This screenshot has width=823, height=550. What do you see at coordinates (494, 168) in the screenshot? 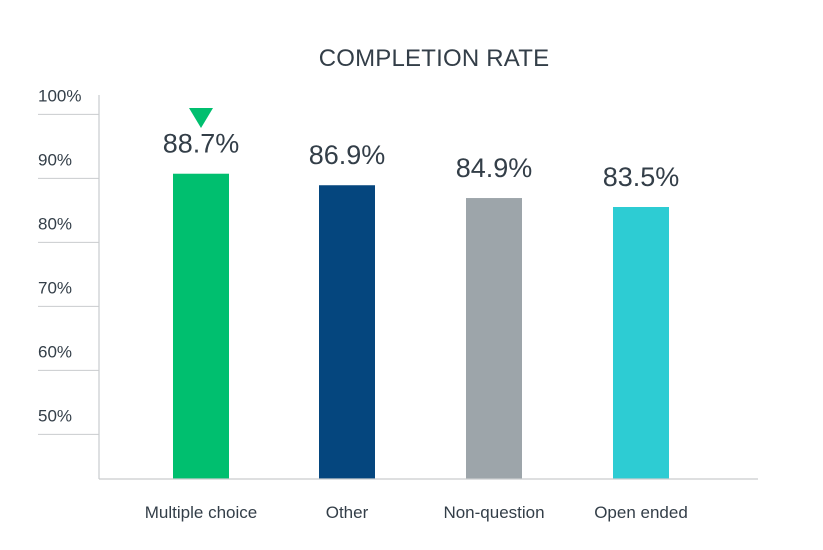
I see `data-label: 84.9%` at bounding box center [494, 168].